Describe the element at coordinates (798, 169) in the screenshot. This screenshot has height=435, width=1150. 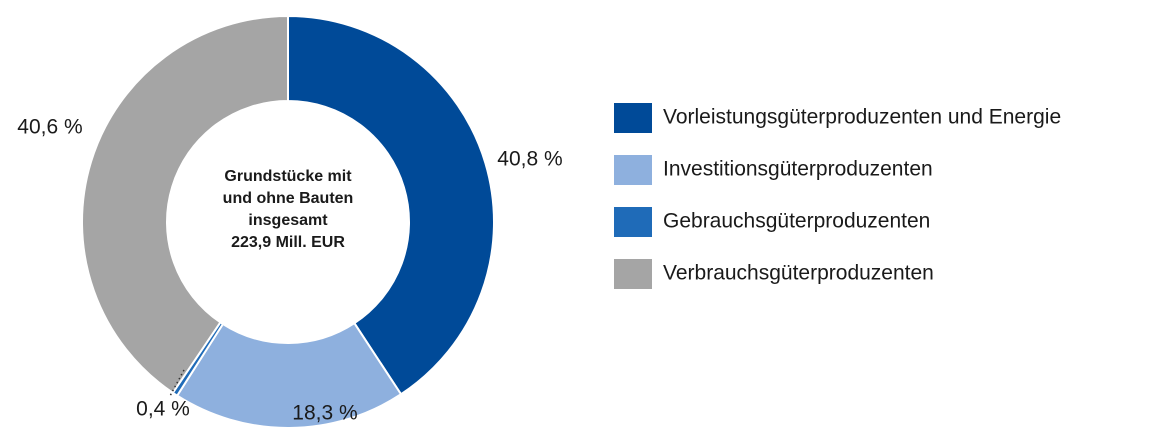
I see `legend-label: Investitionsgüterproduzenten` at that location.